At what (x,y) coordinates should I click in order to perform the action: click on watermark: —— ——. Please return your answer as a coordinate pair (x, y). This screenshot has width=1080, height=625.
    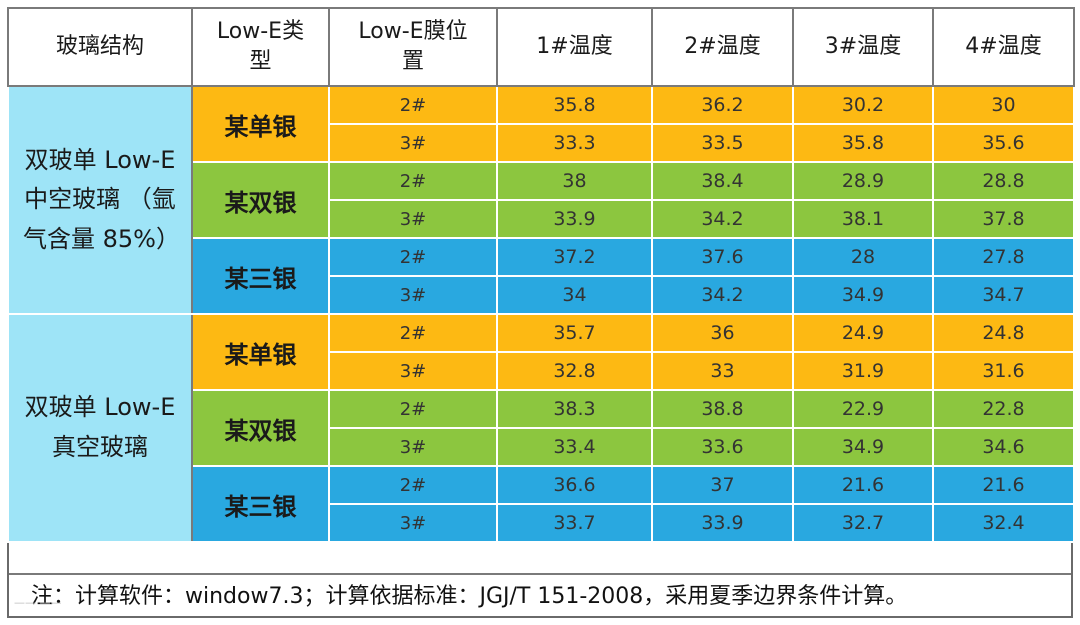
    Looking at the image, I should click on (38, 602).